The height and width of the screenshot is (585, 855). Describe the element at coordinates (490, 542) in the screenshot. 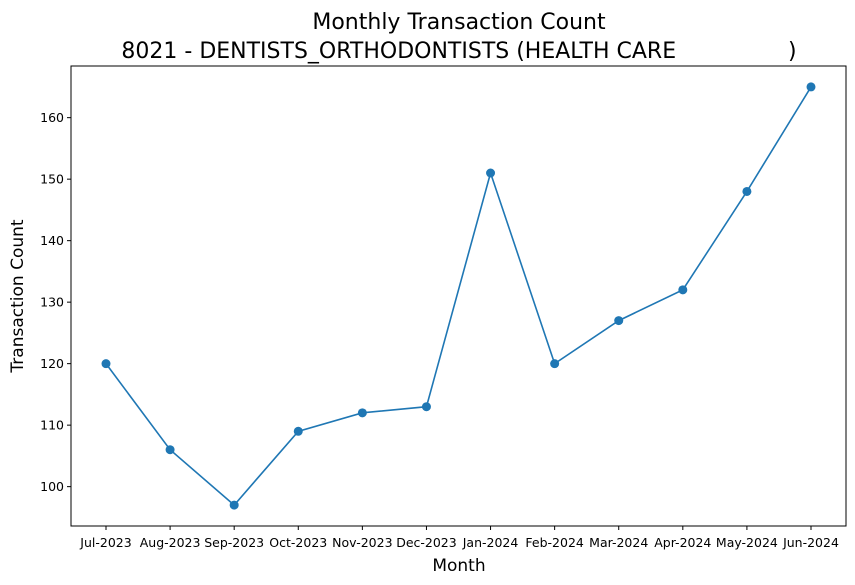

I see `x-tick-label: Jan-2024` at that location.